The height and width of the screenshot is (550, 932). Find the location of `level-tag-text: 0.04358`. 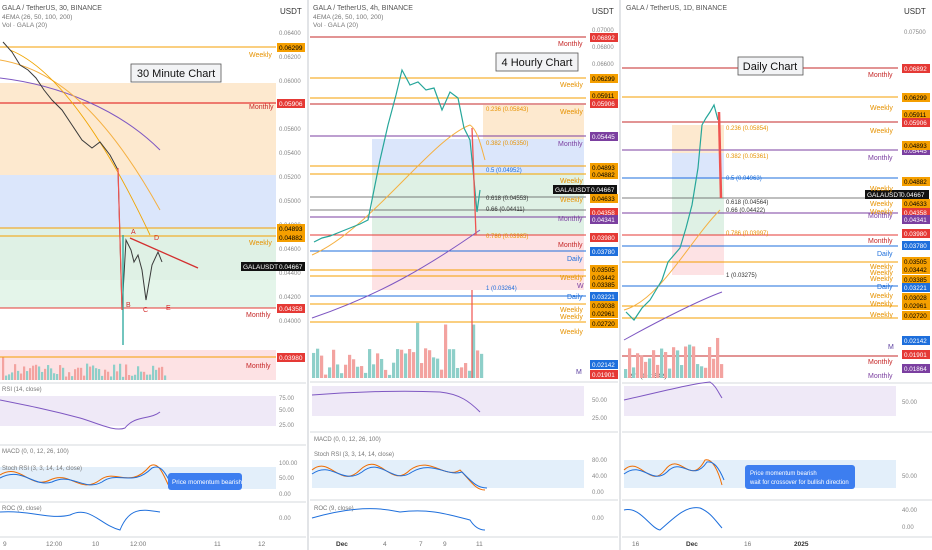

level-tag-text: 0.04358 is located at coordinates (603, 213).